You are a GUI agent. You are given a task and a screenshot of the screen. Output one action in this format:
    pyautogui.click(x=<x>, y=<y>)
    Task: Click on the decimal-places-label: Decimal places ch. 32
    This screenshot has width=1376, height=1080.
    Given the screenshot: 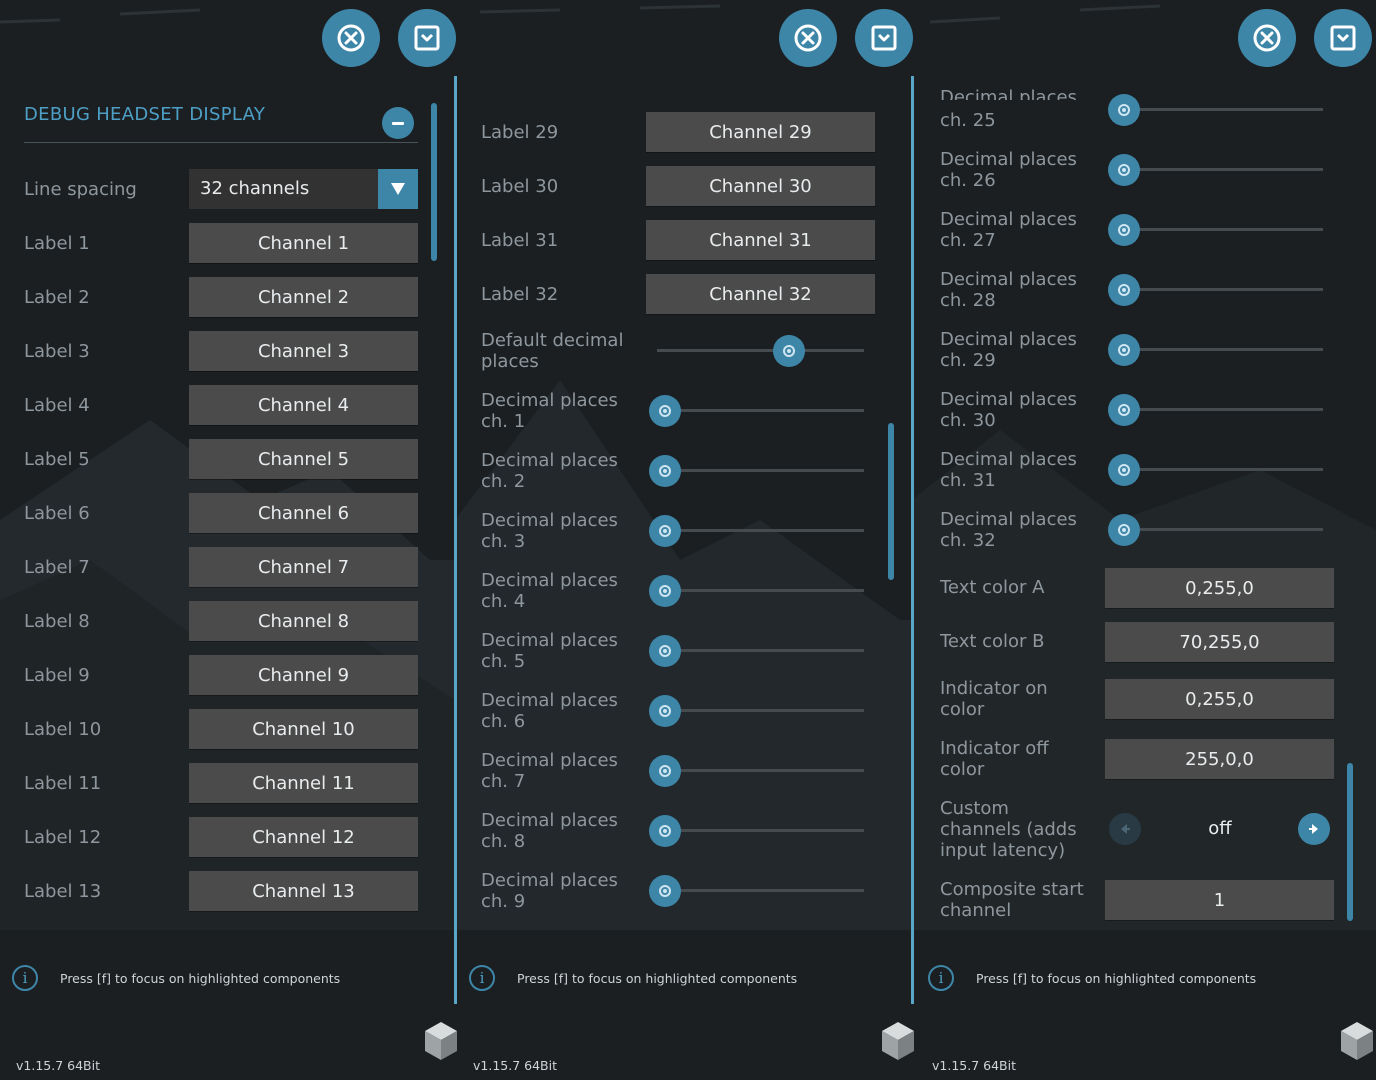 What is the action you would take?
    pyautogui.click(x=1008, y=530)
    